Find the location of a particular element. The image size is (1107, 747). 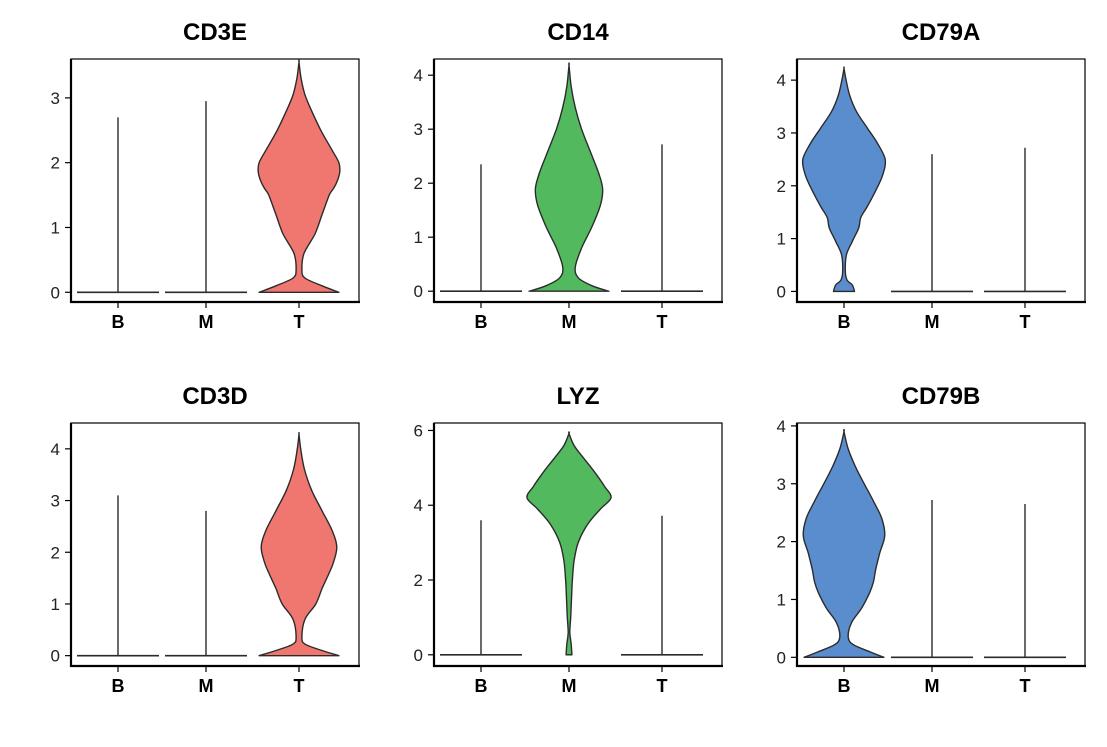

panel-title: CD79A is located at coordinates (941, 32).